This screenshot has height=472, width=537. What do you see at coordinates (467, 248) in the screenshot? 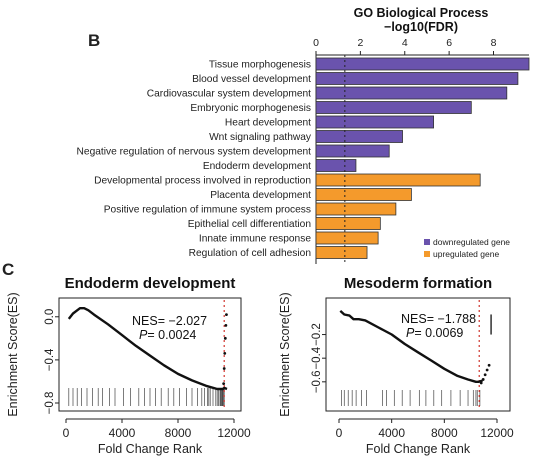
I see `legend: downregulated gene upregulated gene` at bounding box center [467, 248].